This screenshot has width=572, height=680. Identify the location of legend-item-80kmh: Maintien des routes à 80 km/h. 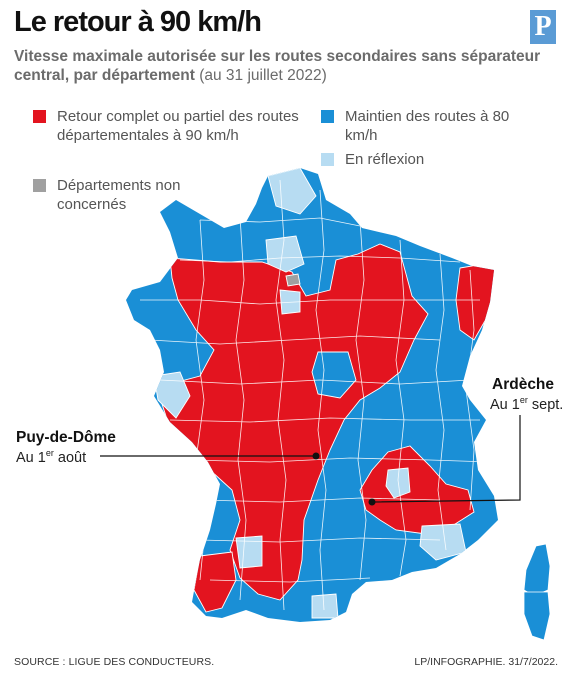
(418, 126).